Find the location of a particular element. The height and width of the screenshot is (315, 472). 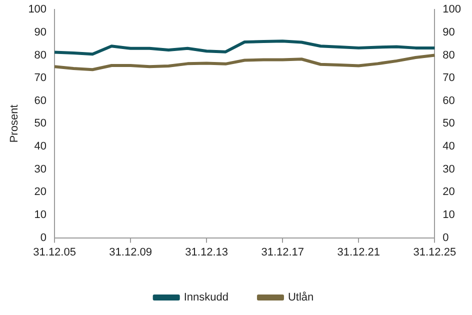

y2-tick-label: 60 is located at coordinates (448, 100).